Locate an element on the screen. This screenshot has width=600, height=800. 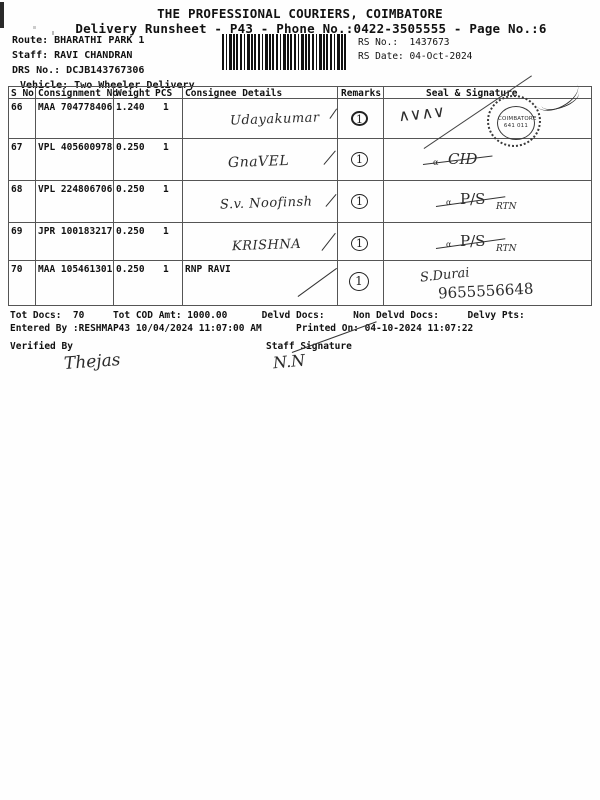
cell-s-no: 70 is located at coordinates (17, 269).